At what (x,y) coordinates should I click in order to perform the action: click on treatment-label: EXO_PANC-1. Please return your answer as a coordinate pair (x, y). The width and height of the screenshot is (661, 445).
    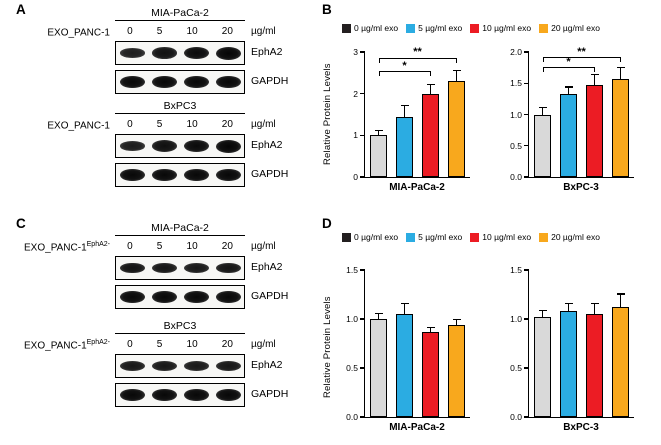
    Looking at the image, I should click on (60, 125).